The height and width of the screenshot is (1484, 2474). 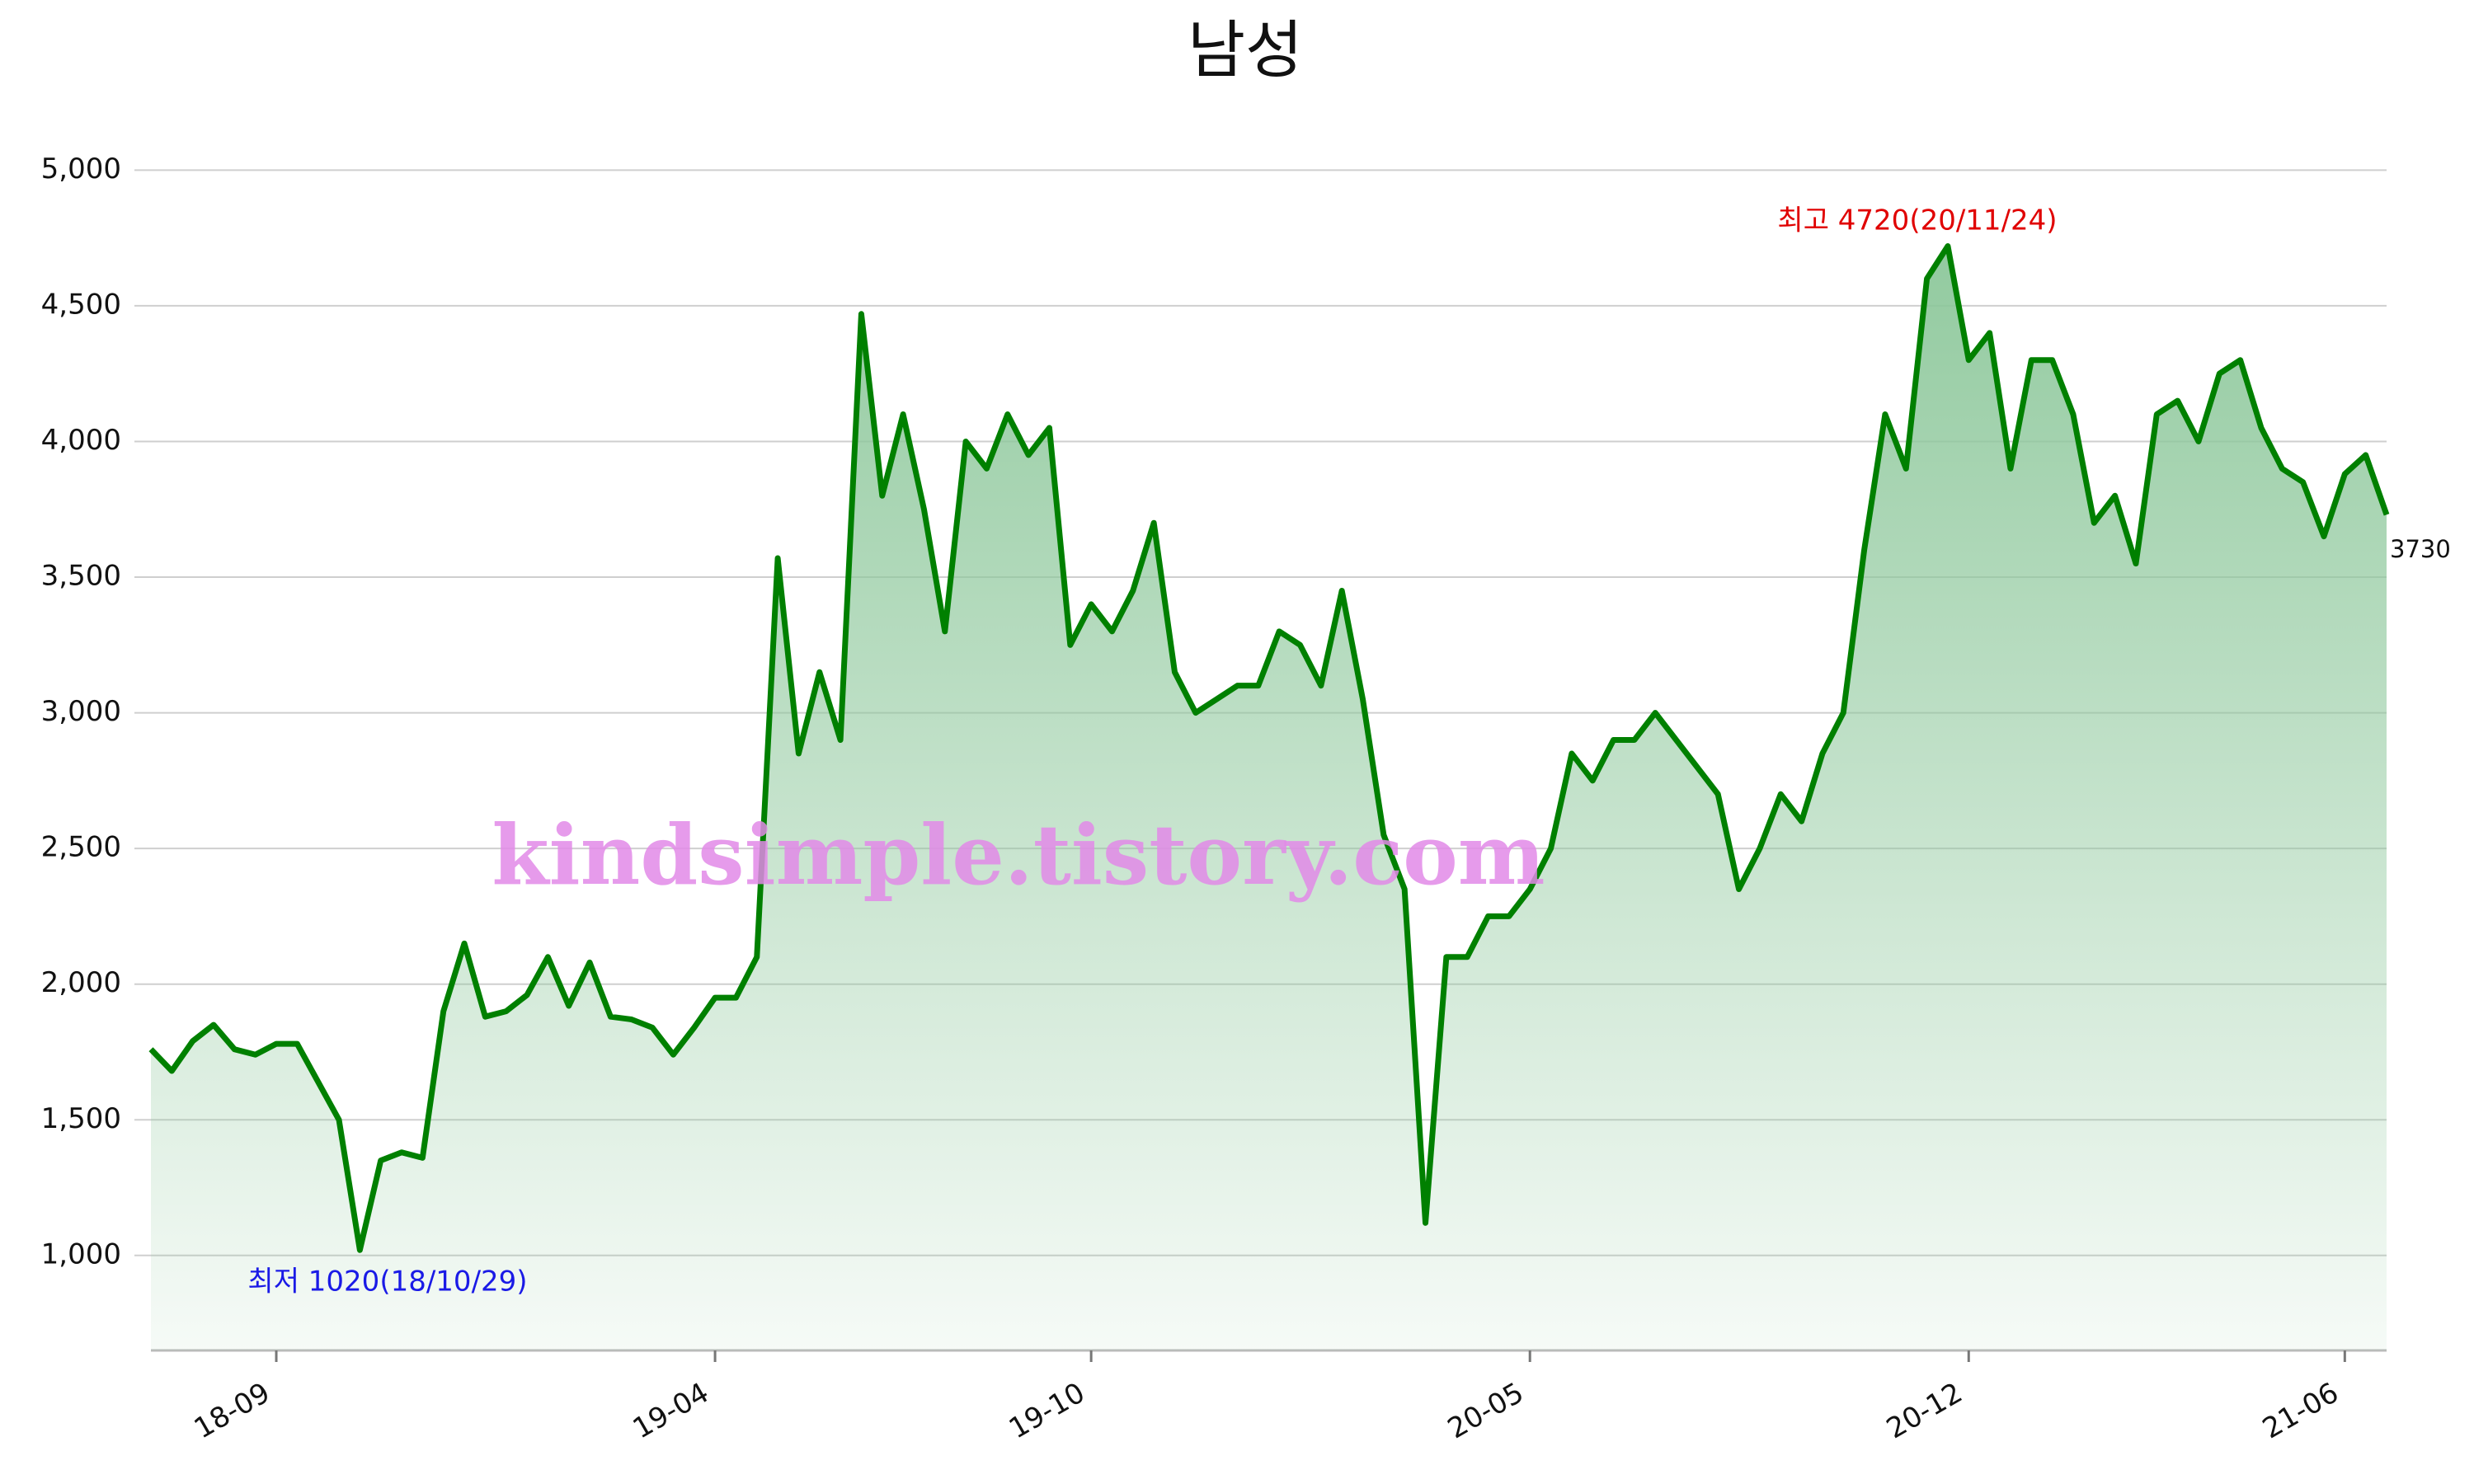 I want to click on watermark: kindsimple.tistory.com, so click(x=1018, y=855).